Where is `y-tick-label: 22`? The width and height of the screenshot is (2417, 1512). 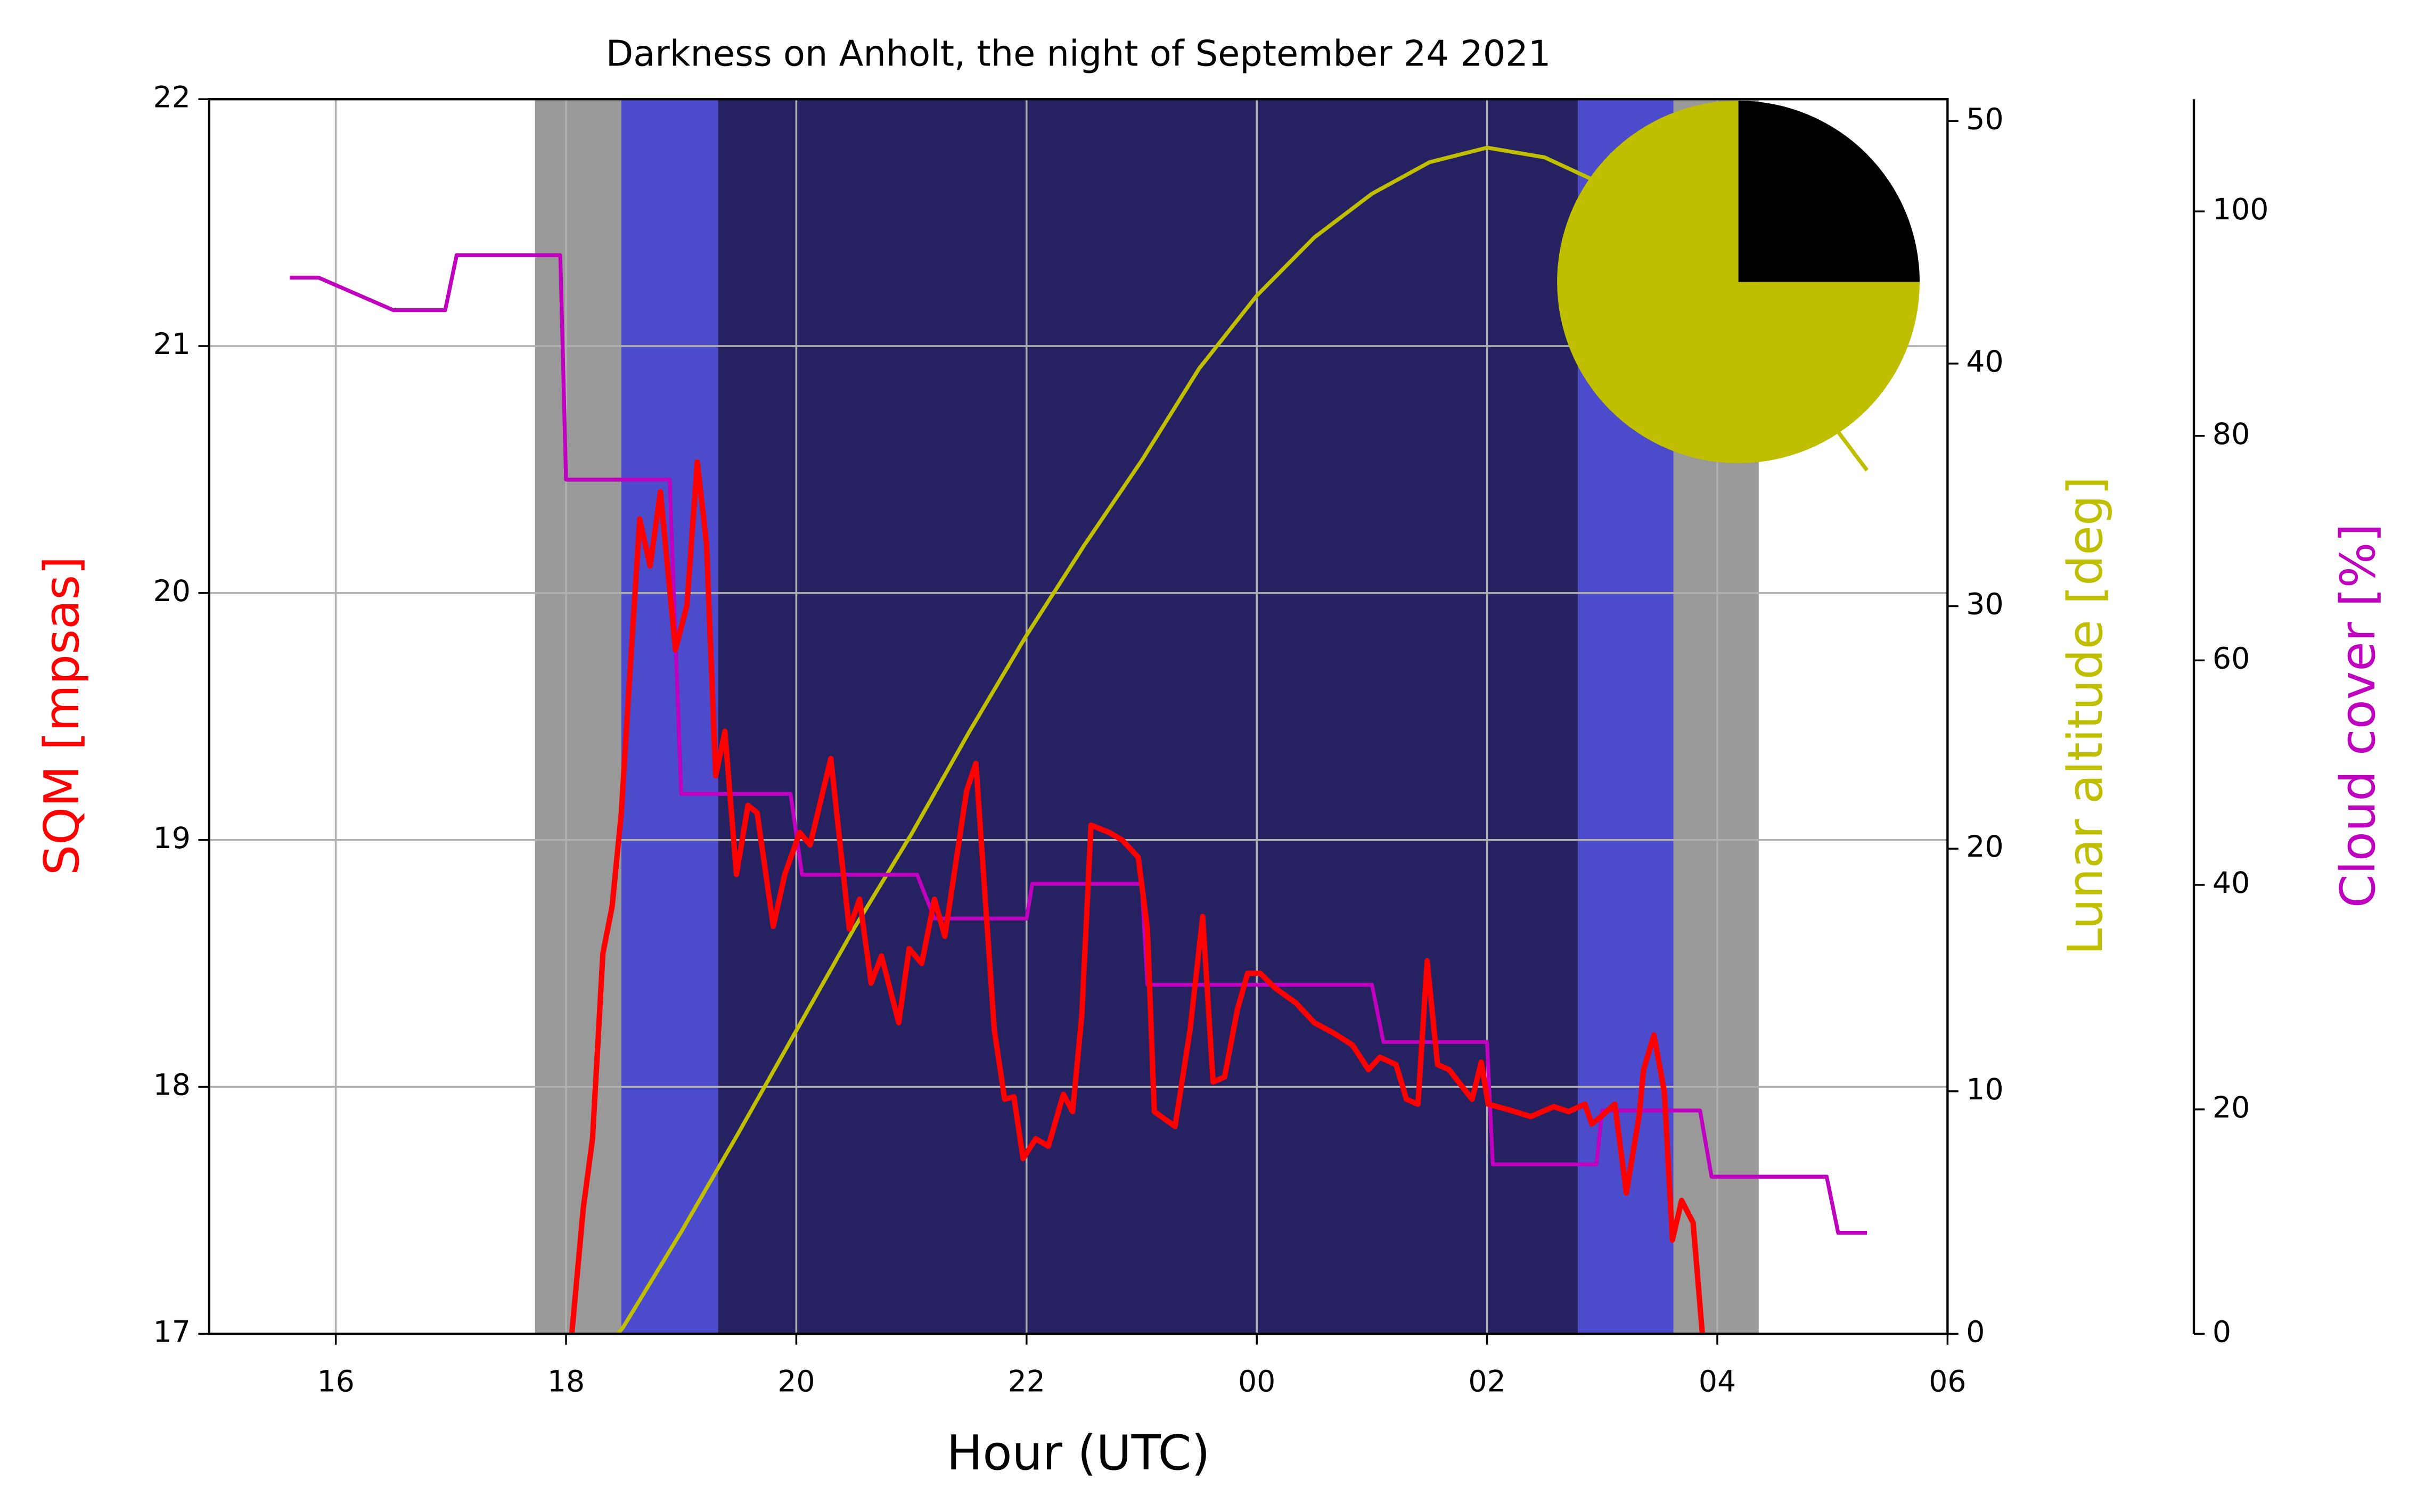
y-tick-label: 22 is located at coordinates (172, 97).